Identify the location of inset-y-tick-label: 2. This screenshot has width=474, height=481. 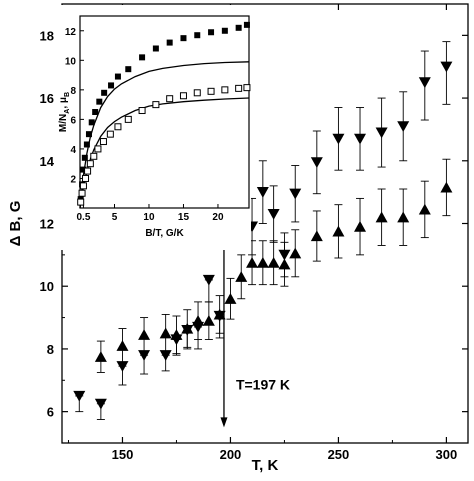
(73, 179).